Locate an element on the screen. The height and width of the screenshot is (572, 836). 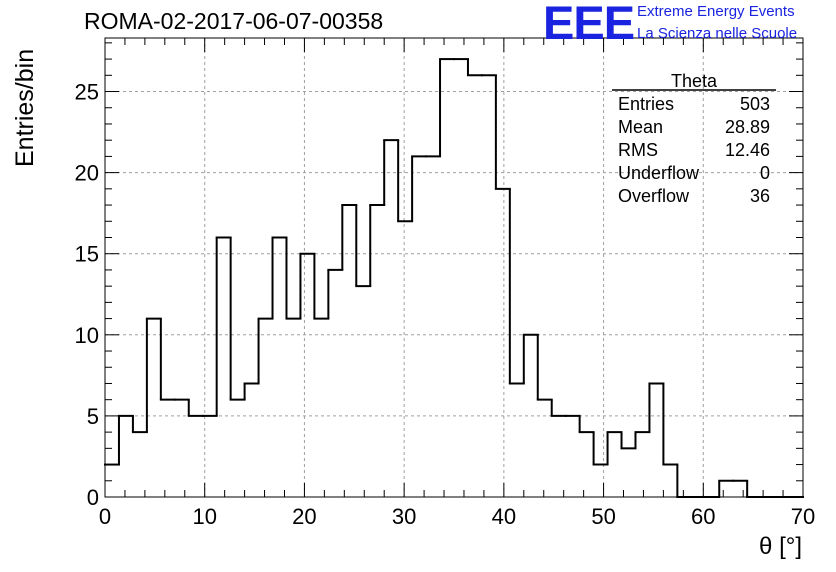
stats-value-entries: 503 is located at coordinates (754, 104).